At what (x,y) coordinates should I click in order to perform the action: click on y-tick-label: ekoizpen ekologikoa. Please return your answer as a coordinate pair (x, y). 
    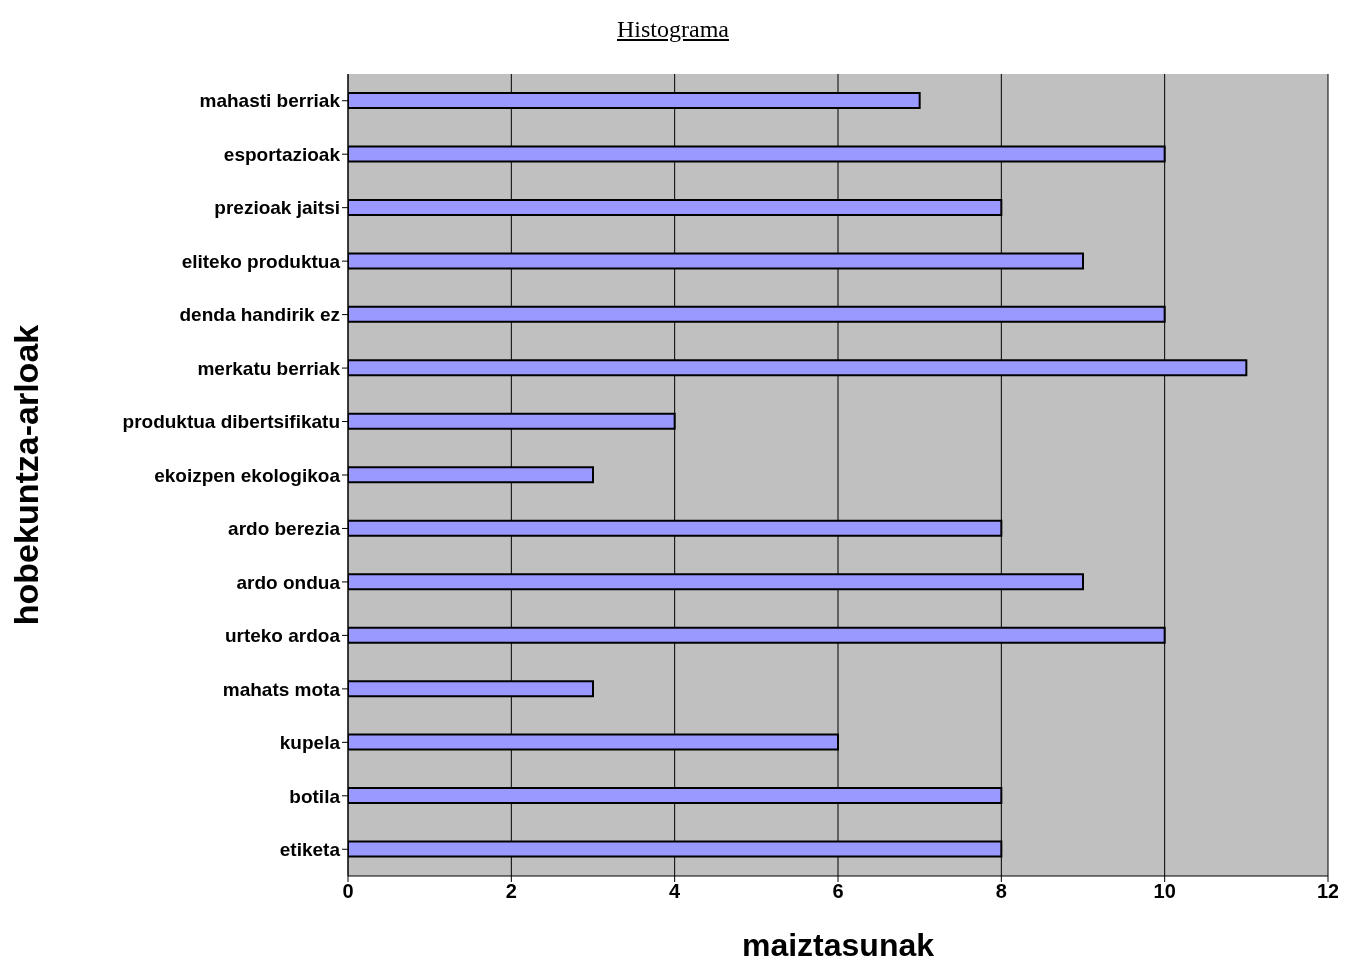
    Looking at the image, I should click on (247, 475).